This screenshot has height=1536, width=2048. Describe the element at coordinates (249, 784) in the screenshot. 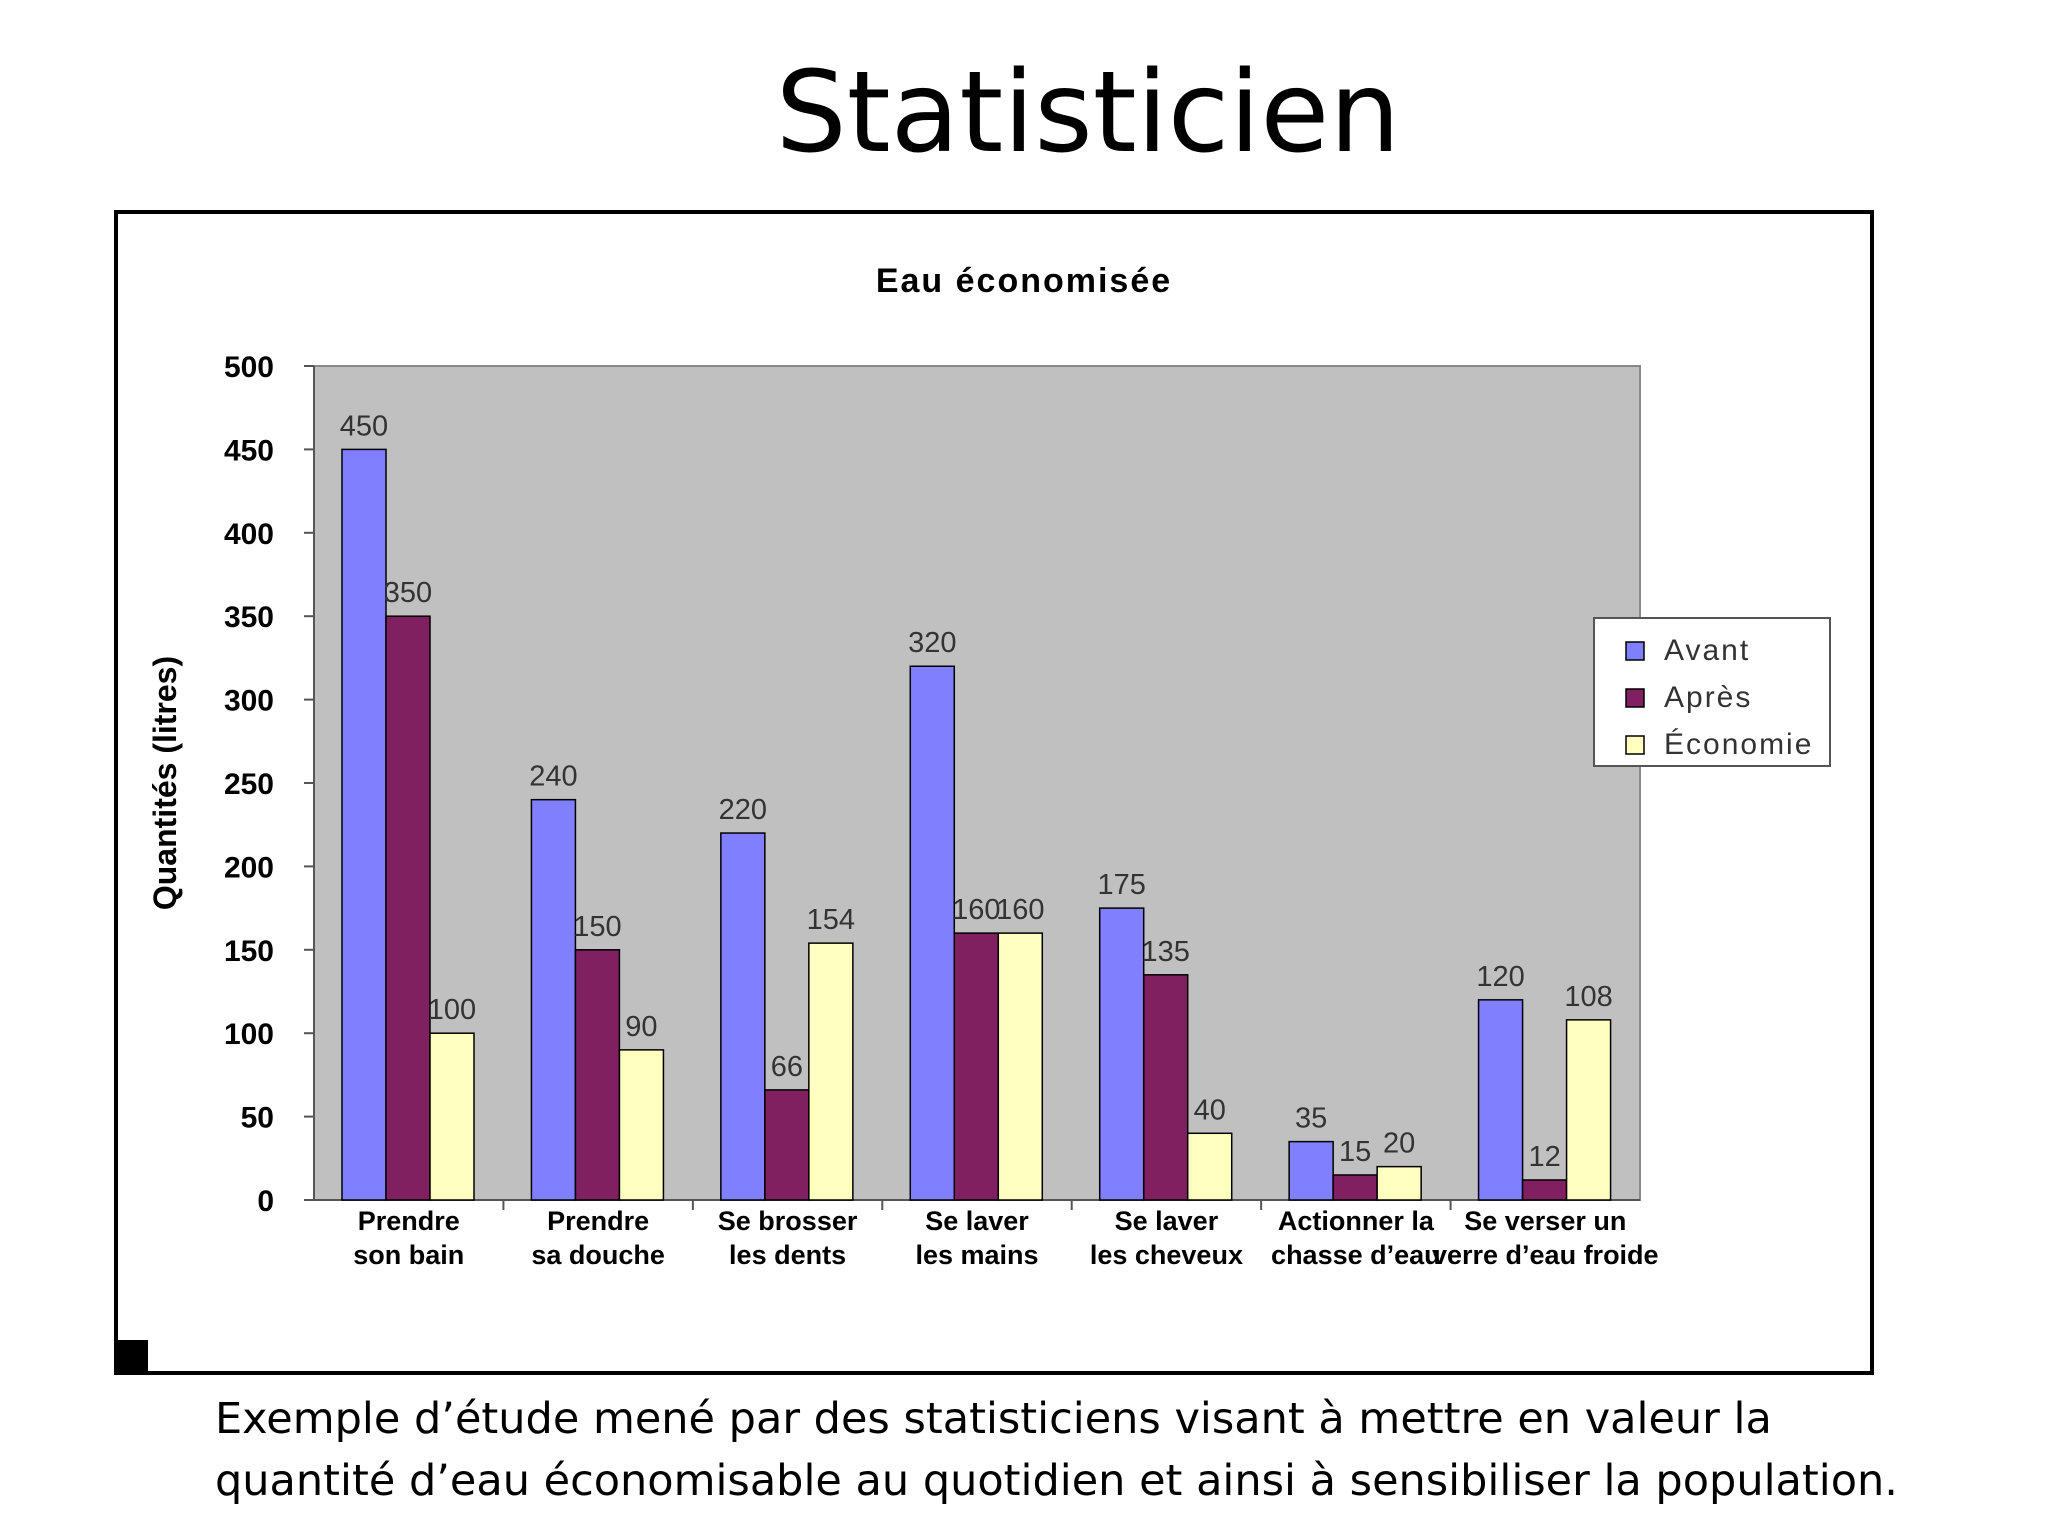

I see `y-tick-label: 250` at that location.